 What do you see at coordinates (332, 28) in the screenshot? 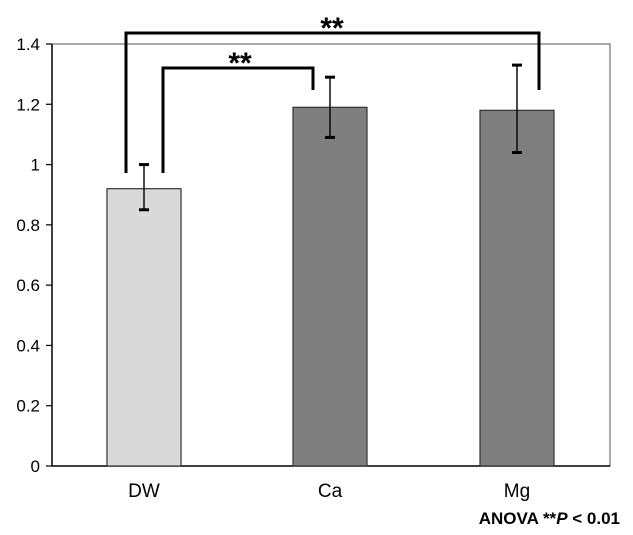
I see `significance-label-dw-mg: **` at bounding box center [332, 28].